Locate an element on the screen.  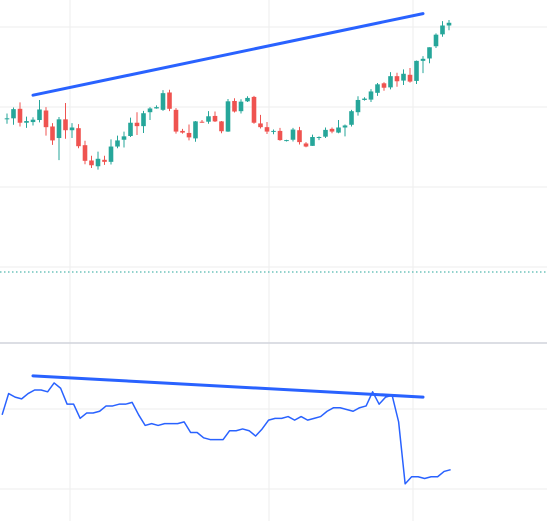
price-trendline-layer is located at coordinates (228, 54).